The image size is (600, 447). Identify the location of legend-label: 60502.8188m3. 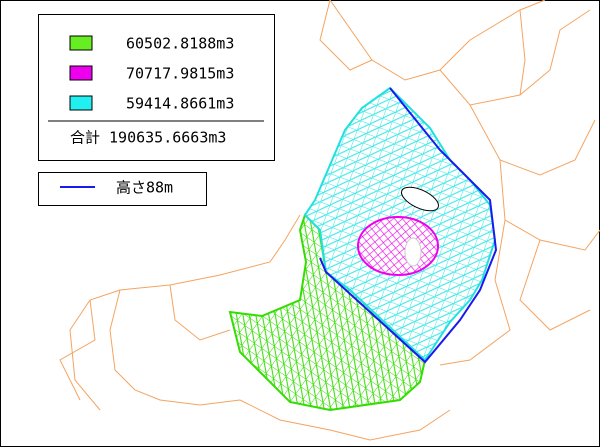
(180, 44).